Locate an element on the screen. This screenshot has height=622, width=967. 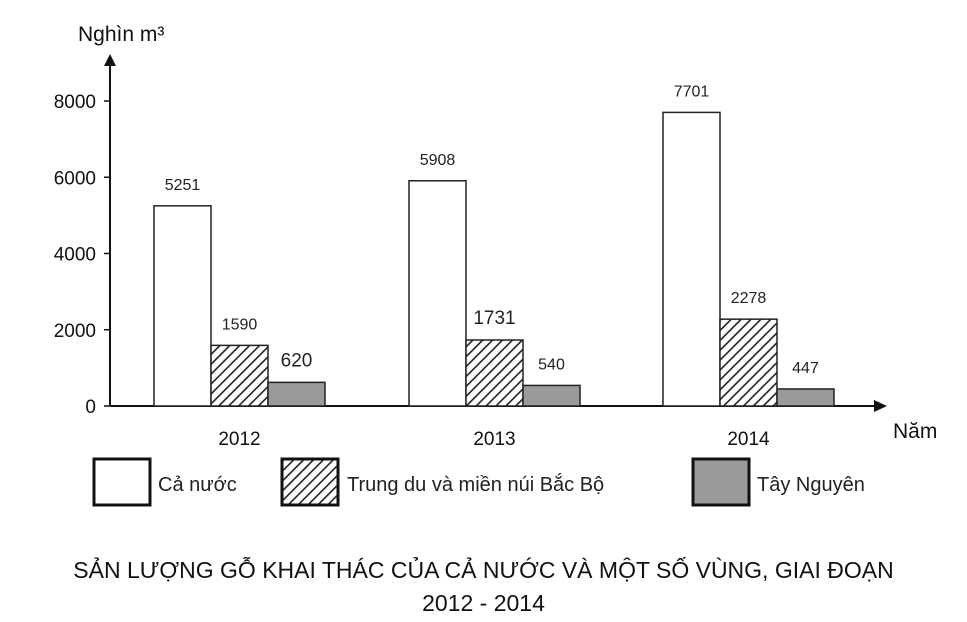
y-axis-arrow-icon is located at coordinates (110, 60).